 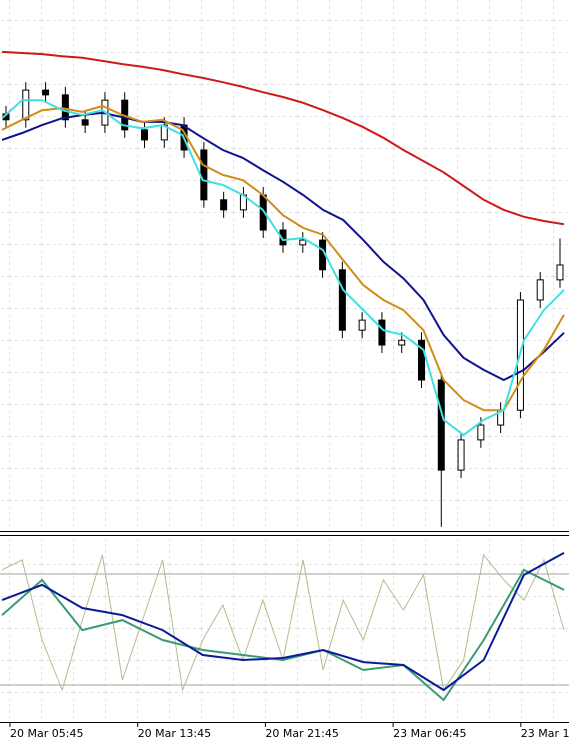 I want to click on x-tick-label: 23 Mar 1, so click(x=545, y=733).